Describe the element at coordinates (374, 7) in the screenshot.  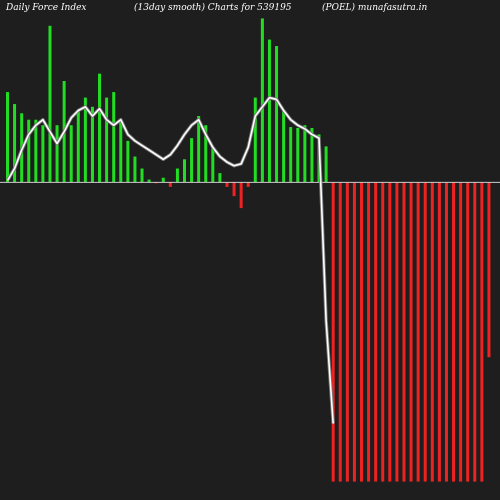
I see `header-right: (POEL) munafasutra.in` at that location.